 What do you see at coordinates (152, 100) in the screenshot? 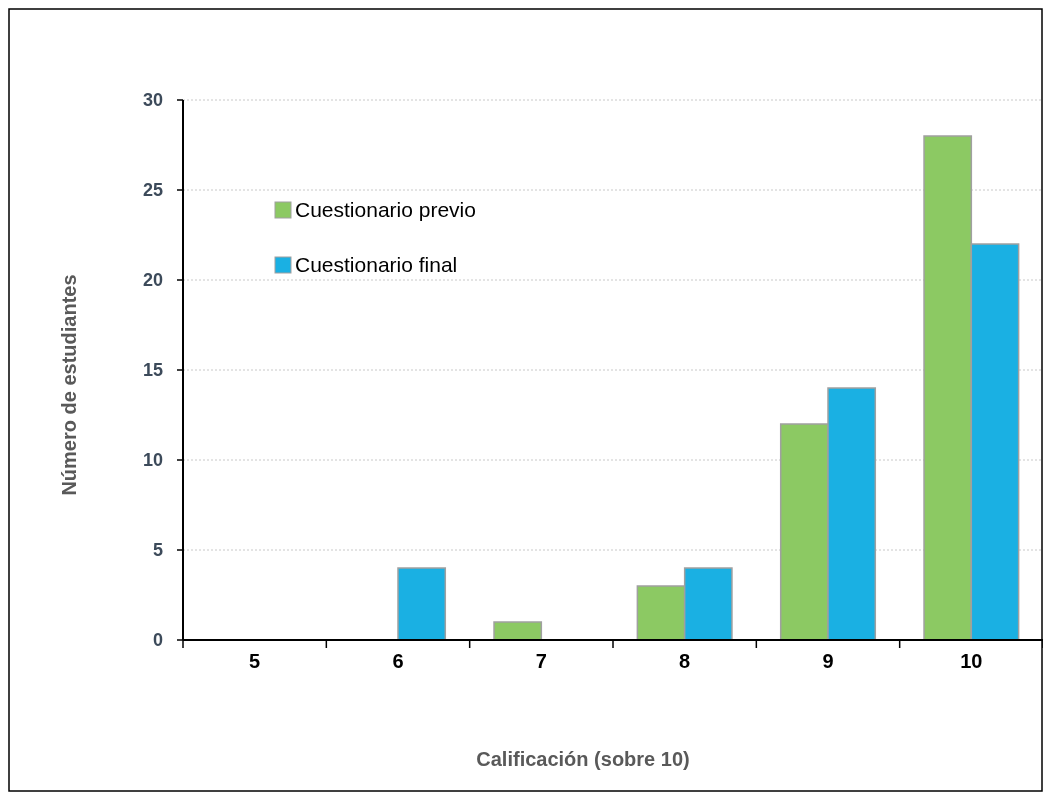
I see `y-tick-label: 30` at bounding box center [152, 100].